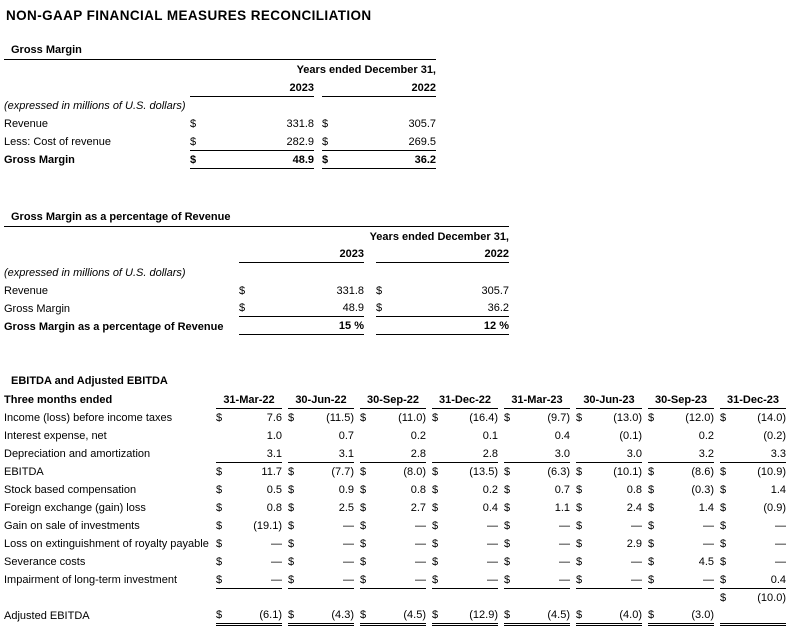  Describe the element at coordinates (537, 399) in the screenshot. I see `quarter-header: 31-Mar-23` at that location.